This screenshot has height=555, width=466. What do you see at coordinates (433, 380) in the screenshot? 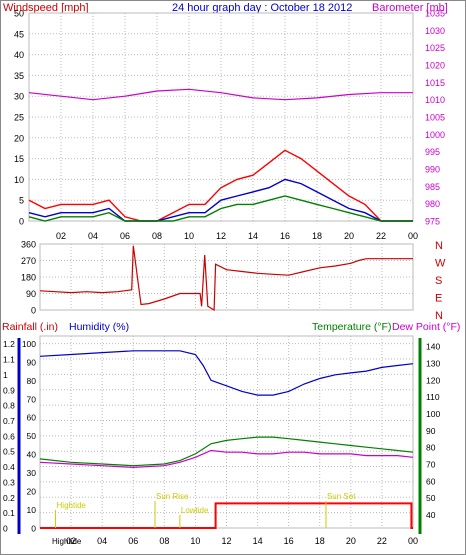
I see `temperature-y-tick-label: 120` at bounding box center [433, 380].